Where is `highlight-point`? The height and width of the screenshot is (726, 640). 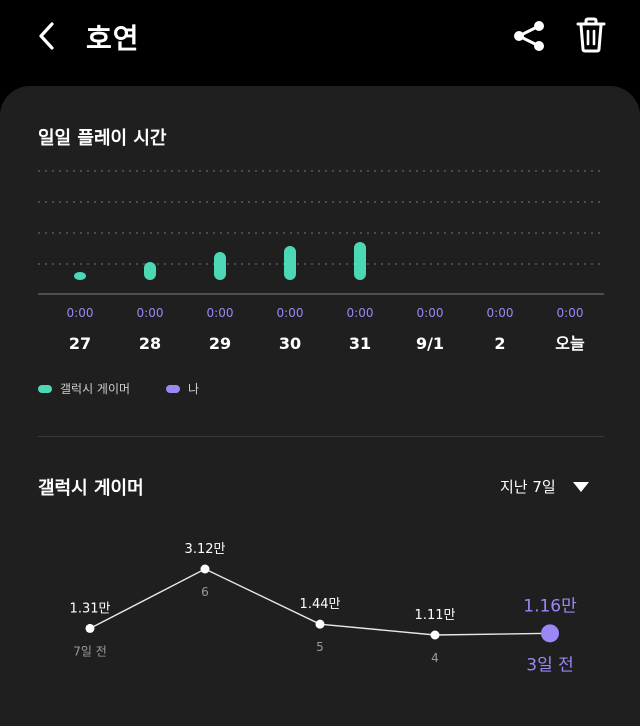
highlight-point is located at coordinates (550, 633).